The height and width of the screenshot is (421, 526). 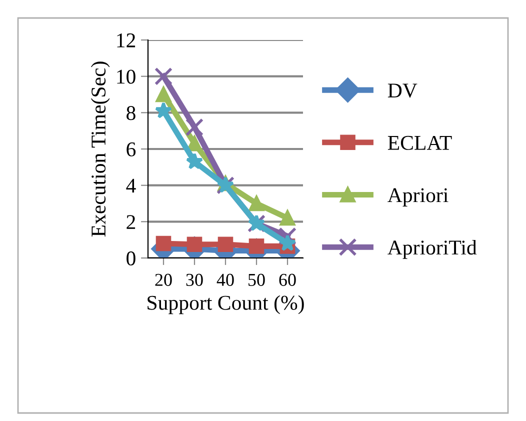 What do you see at coordinates (131, 149) in the screenshot?
I see `y-tick-label: 6` at bounding box center [131, 149].